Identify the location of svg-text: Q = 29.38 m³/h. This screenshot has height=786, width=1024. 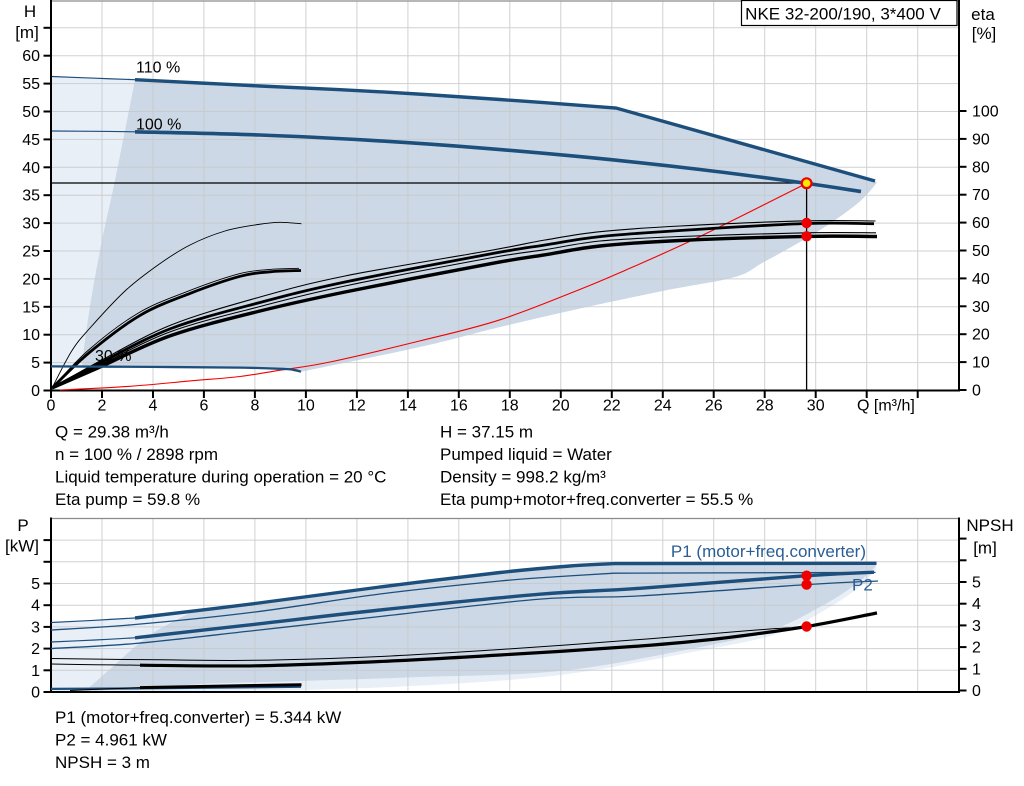
(112, 432).